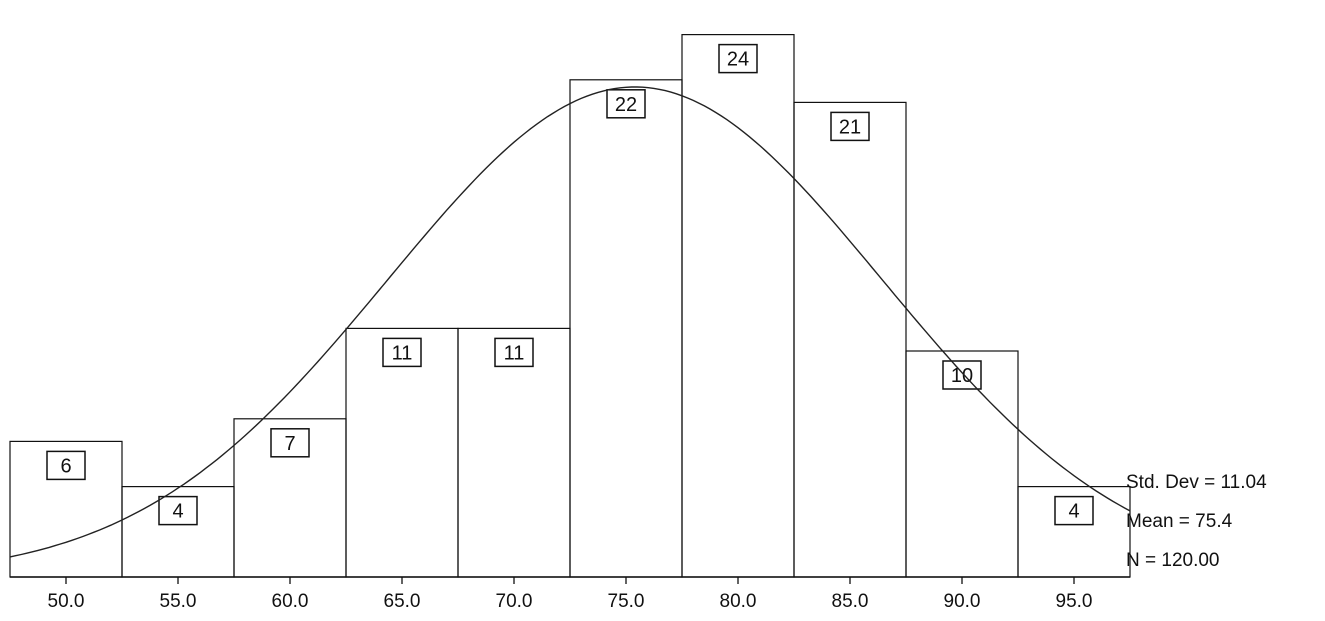 The image size is (1325, 621). I want to click on bar-count-label: 24, so click(738, 60).